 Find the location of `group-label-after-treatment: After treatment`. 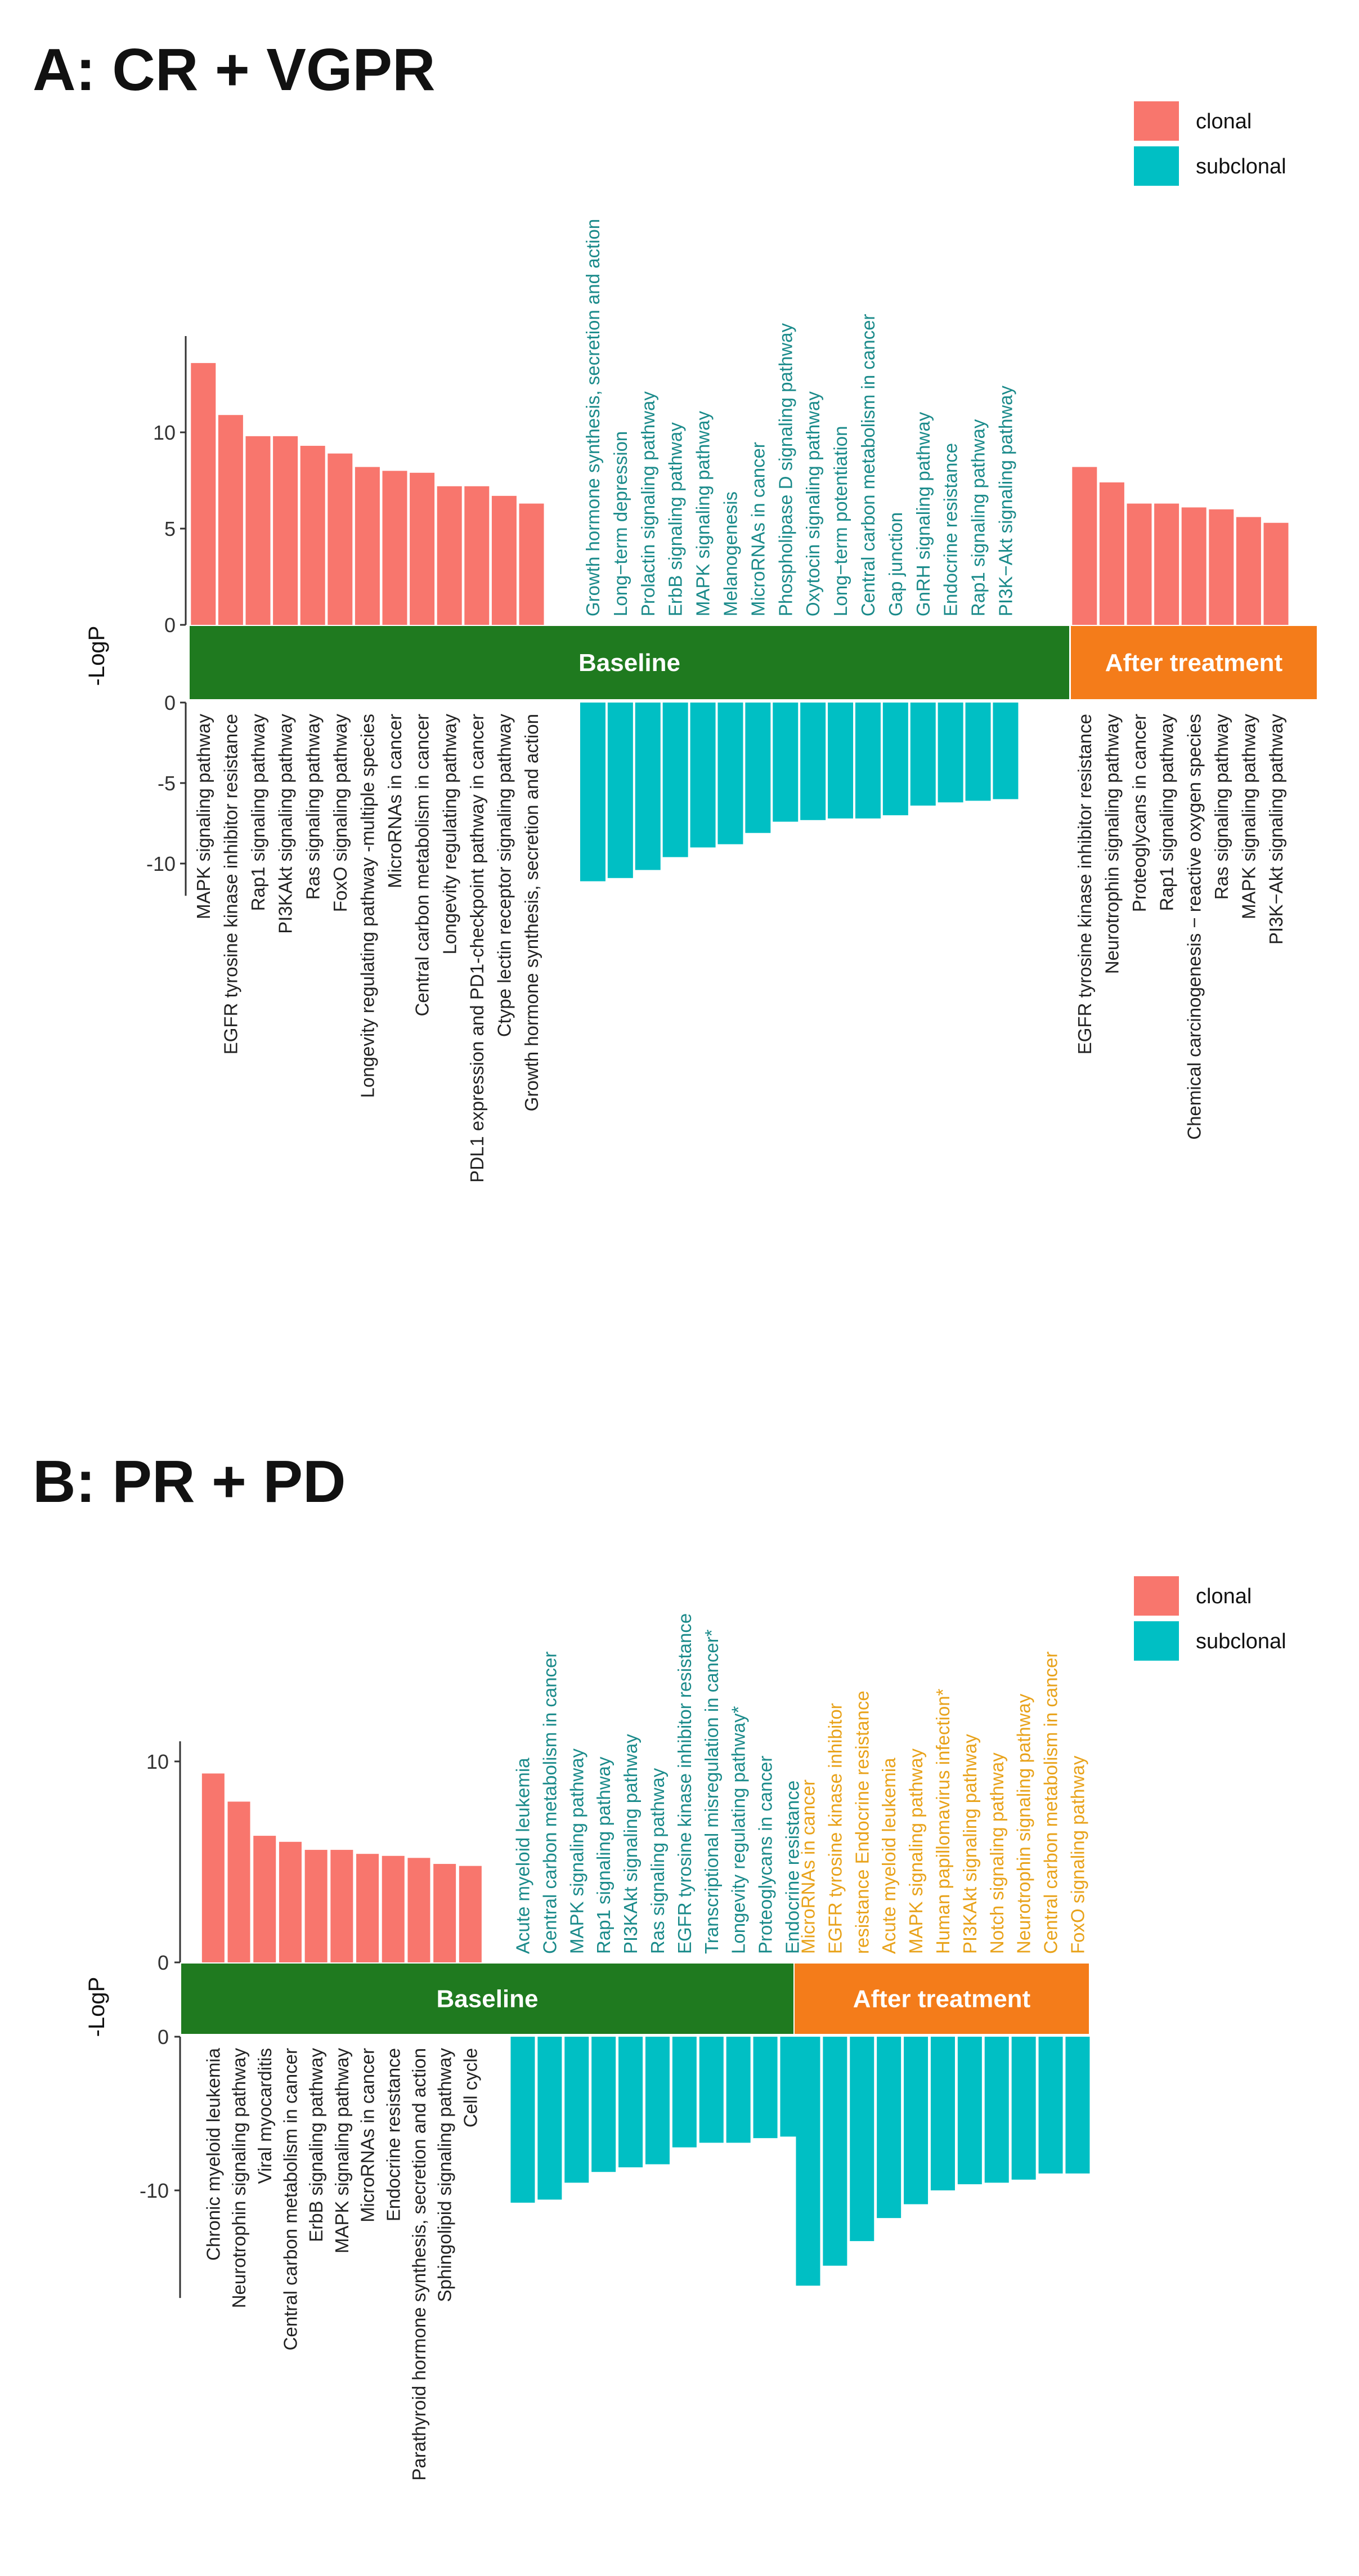

group-label-after-treatment: After treatment is located at coordinates (942, 1999).